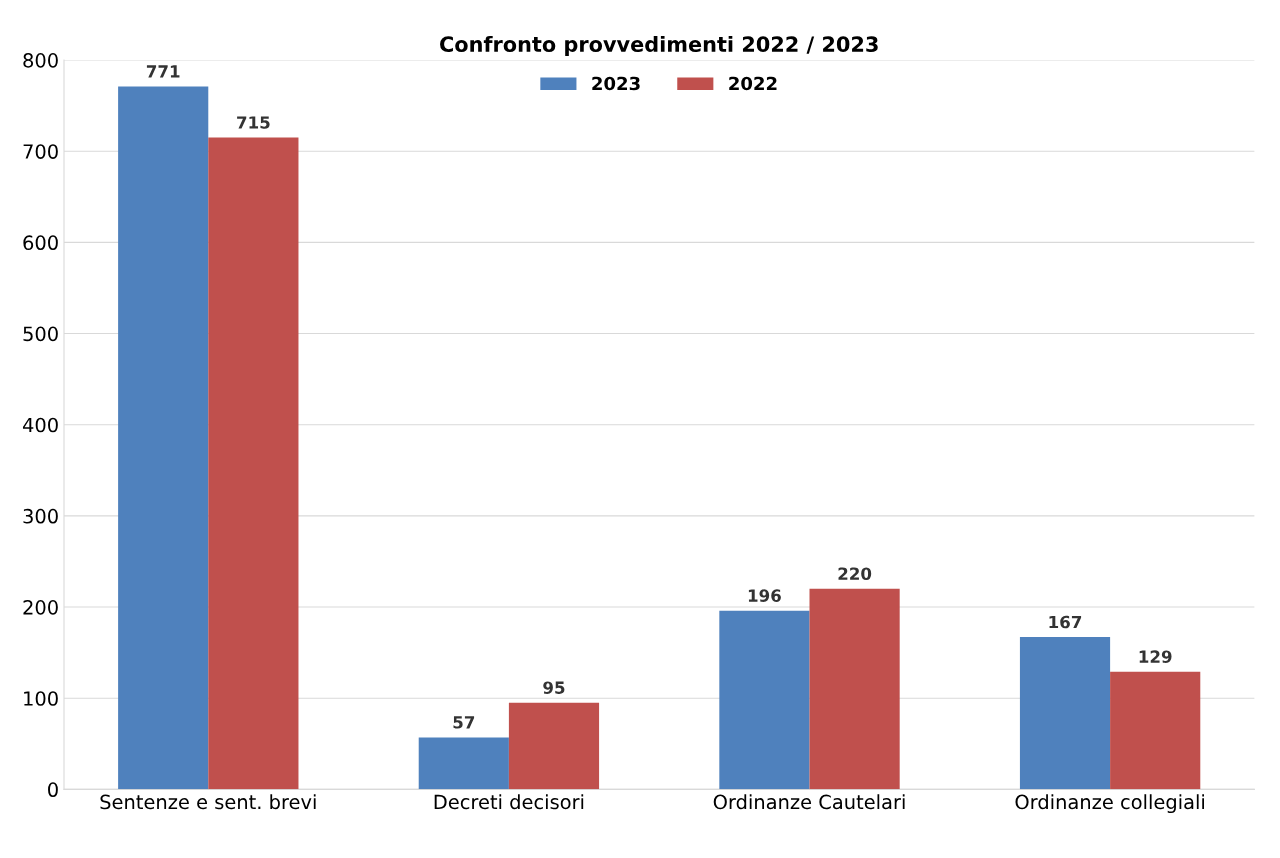 The image size is (1280, 858). I want to click on data-label: 167, so click(1065, 622).